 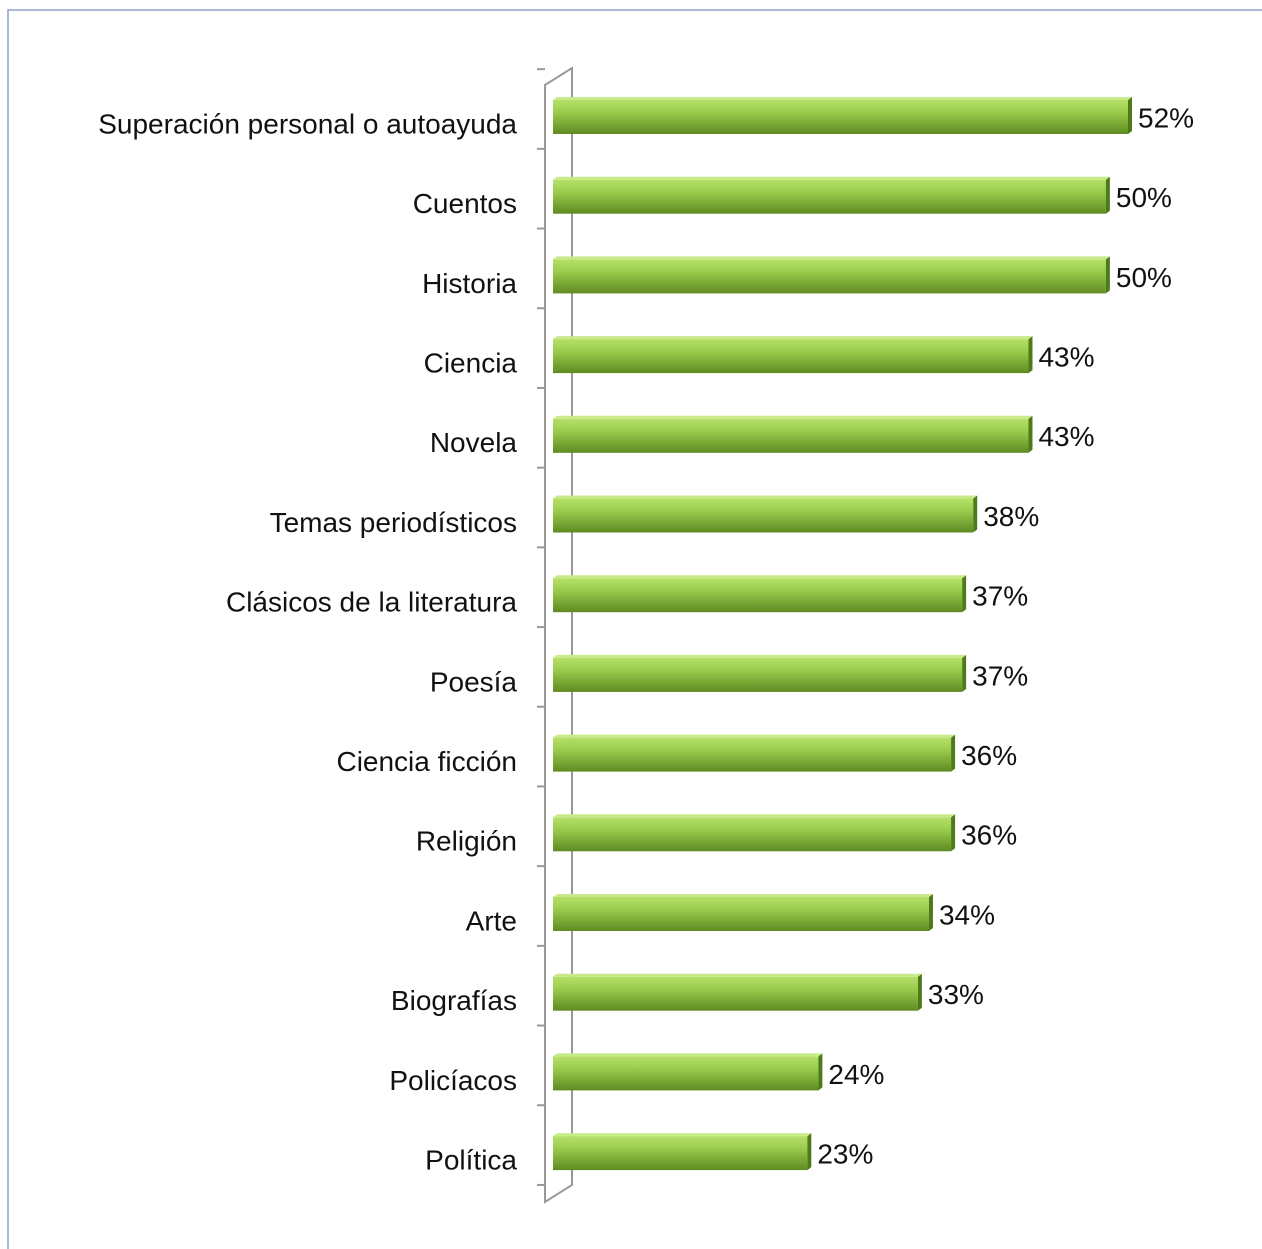 What do you see at coordinates (465, 203) in the screenshot?
I see `category-label: Cuentos` at bounding box center [465, 203].